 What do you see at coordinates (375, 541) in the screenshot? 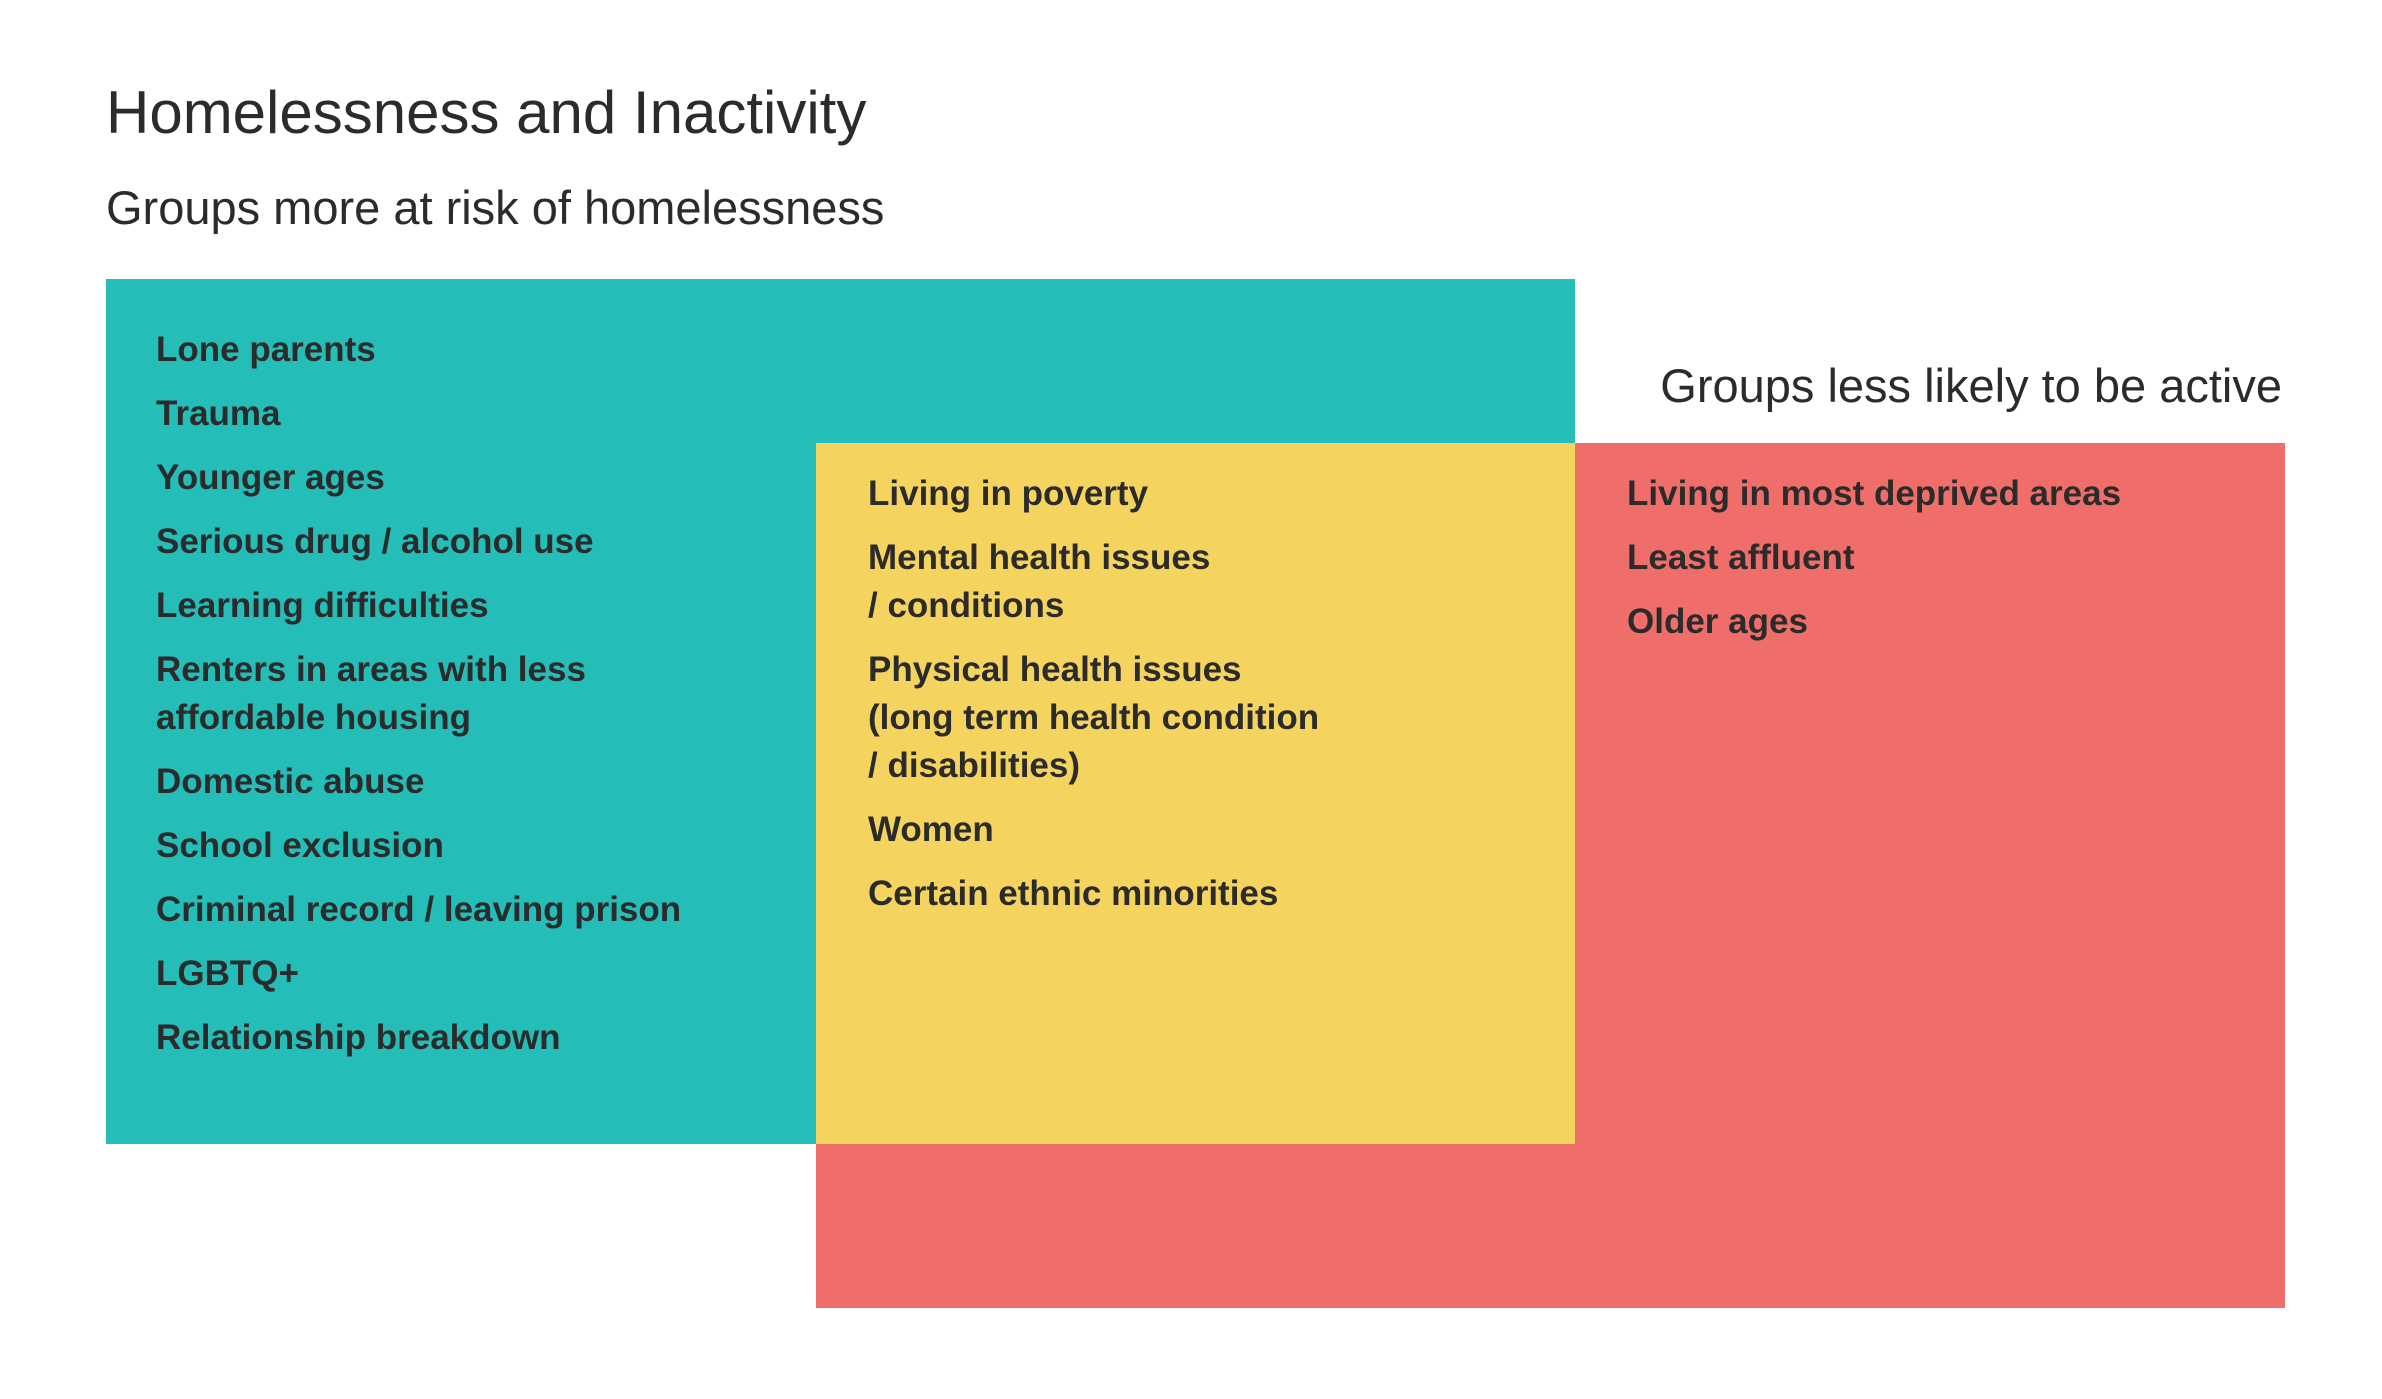
I see `list-item: Serious drug / alcohol use` at bounding box center [375, 541].